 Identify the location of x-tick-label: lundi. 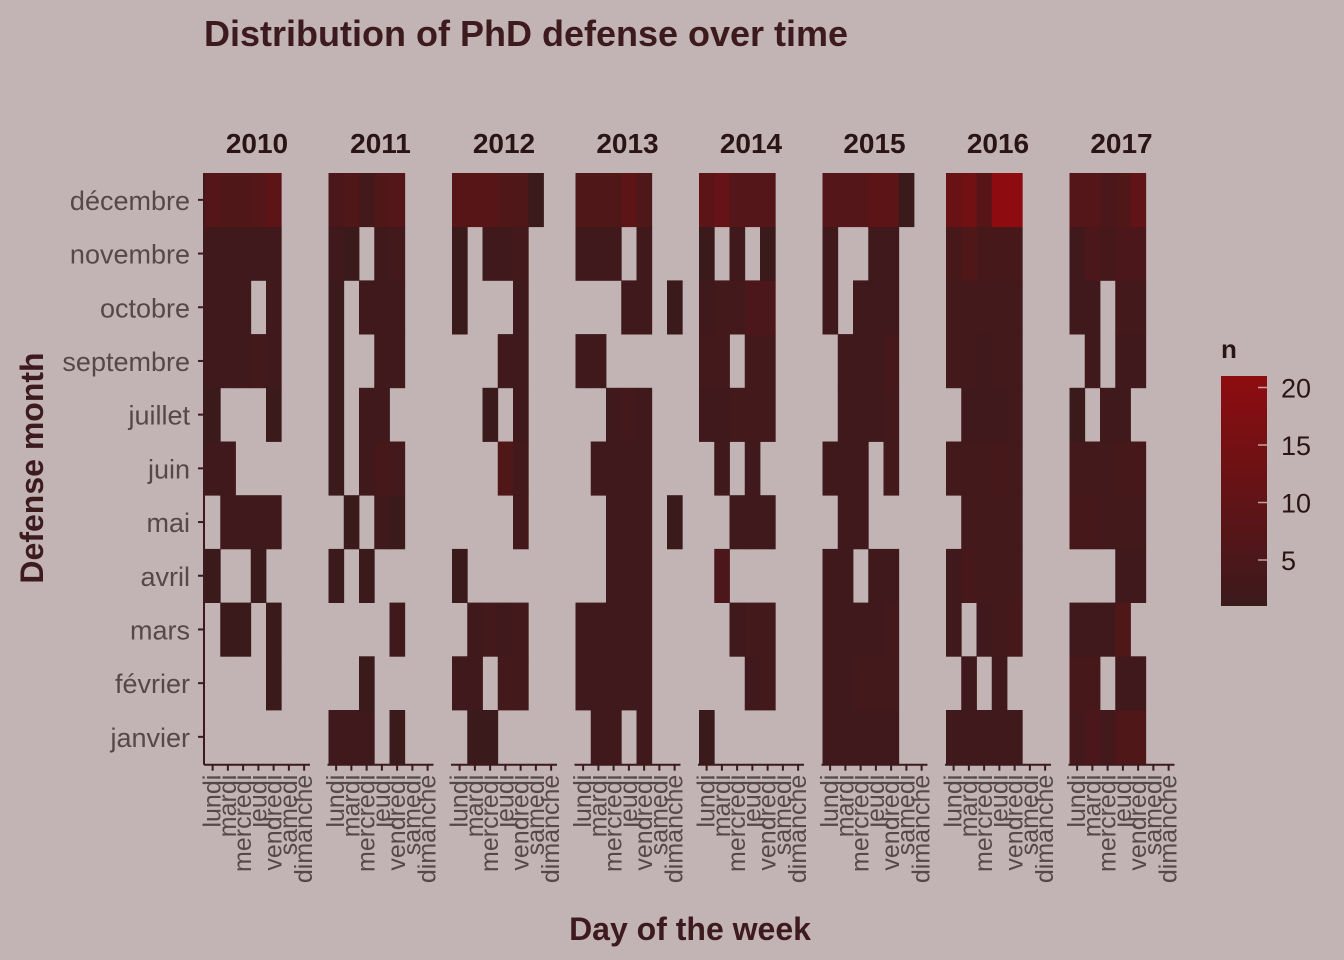
(460, 801).